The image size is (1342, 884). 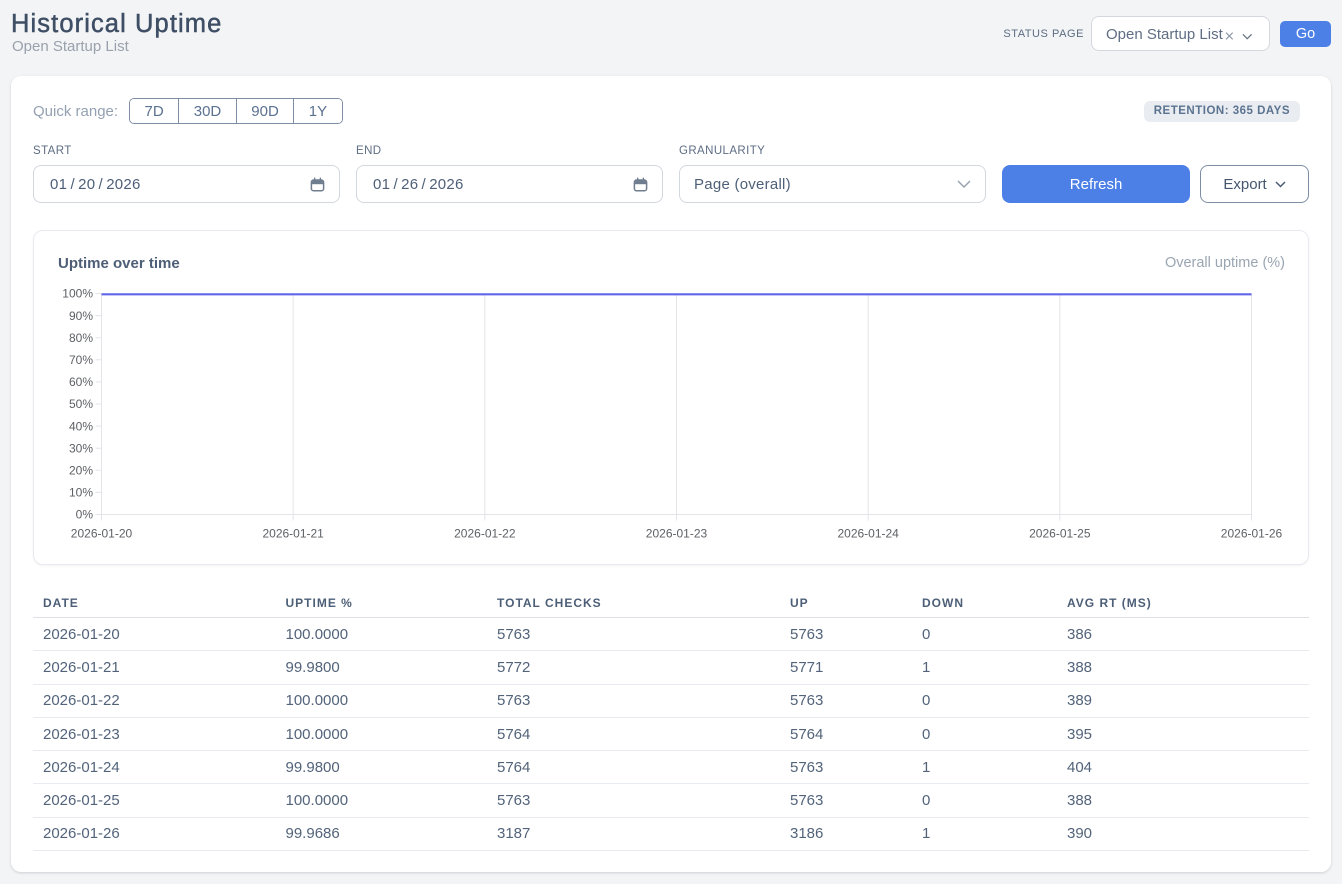 What do you see at coordinates (81, 404) in the screenshot?
I see `svg-text: 50%` at bounding box center [81, 404].